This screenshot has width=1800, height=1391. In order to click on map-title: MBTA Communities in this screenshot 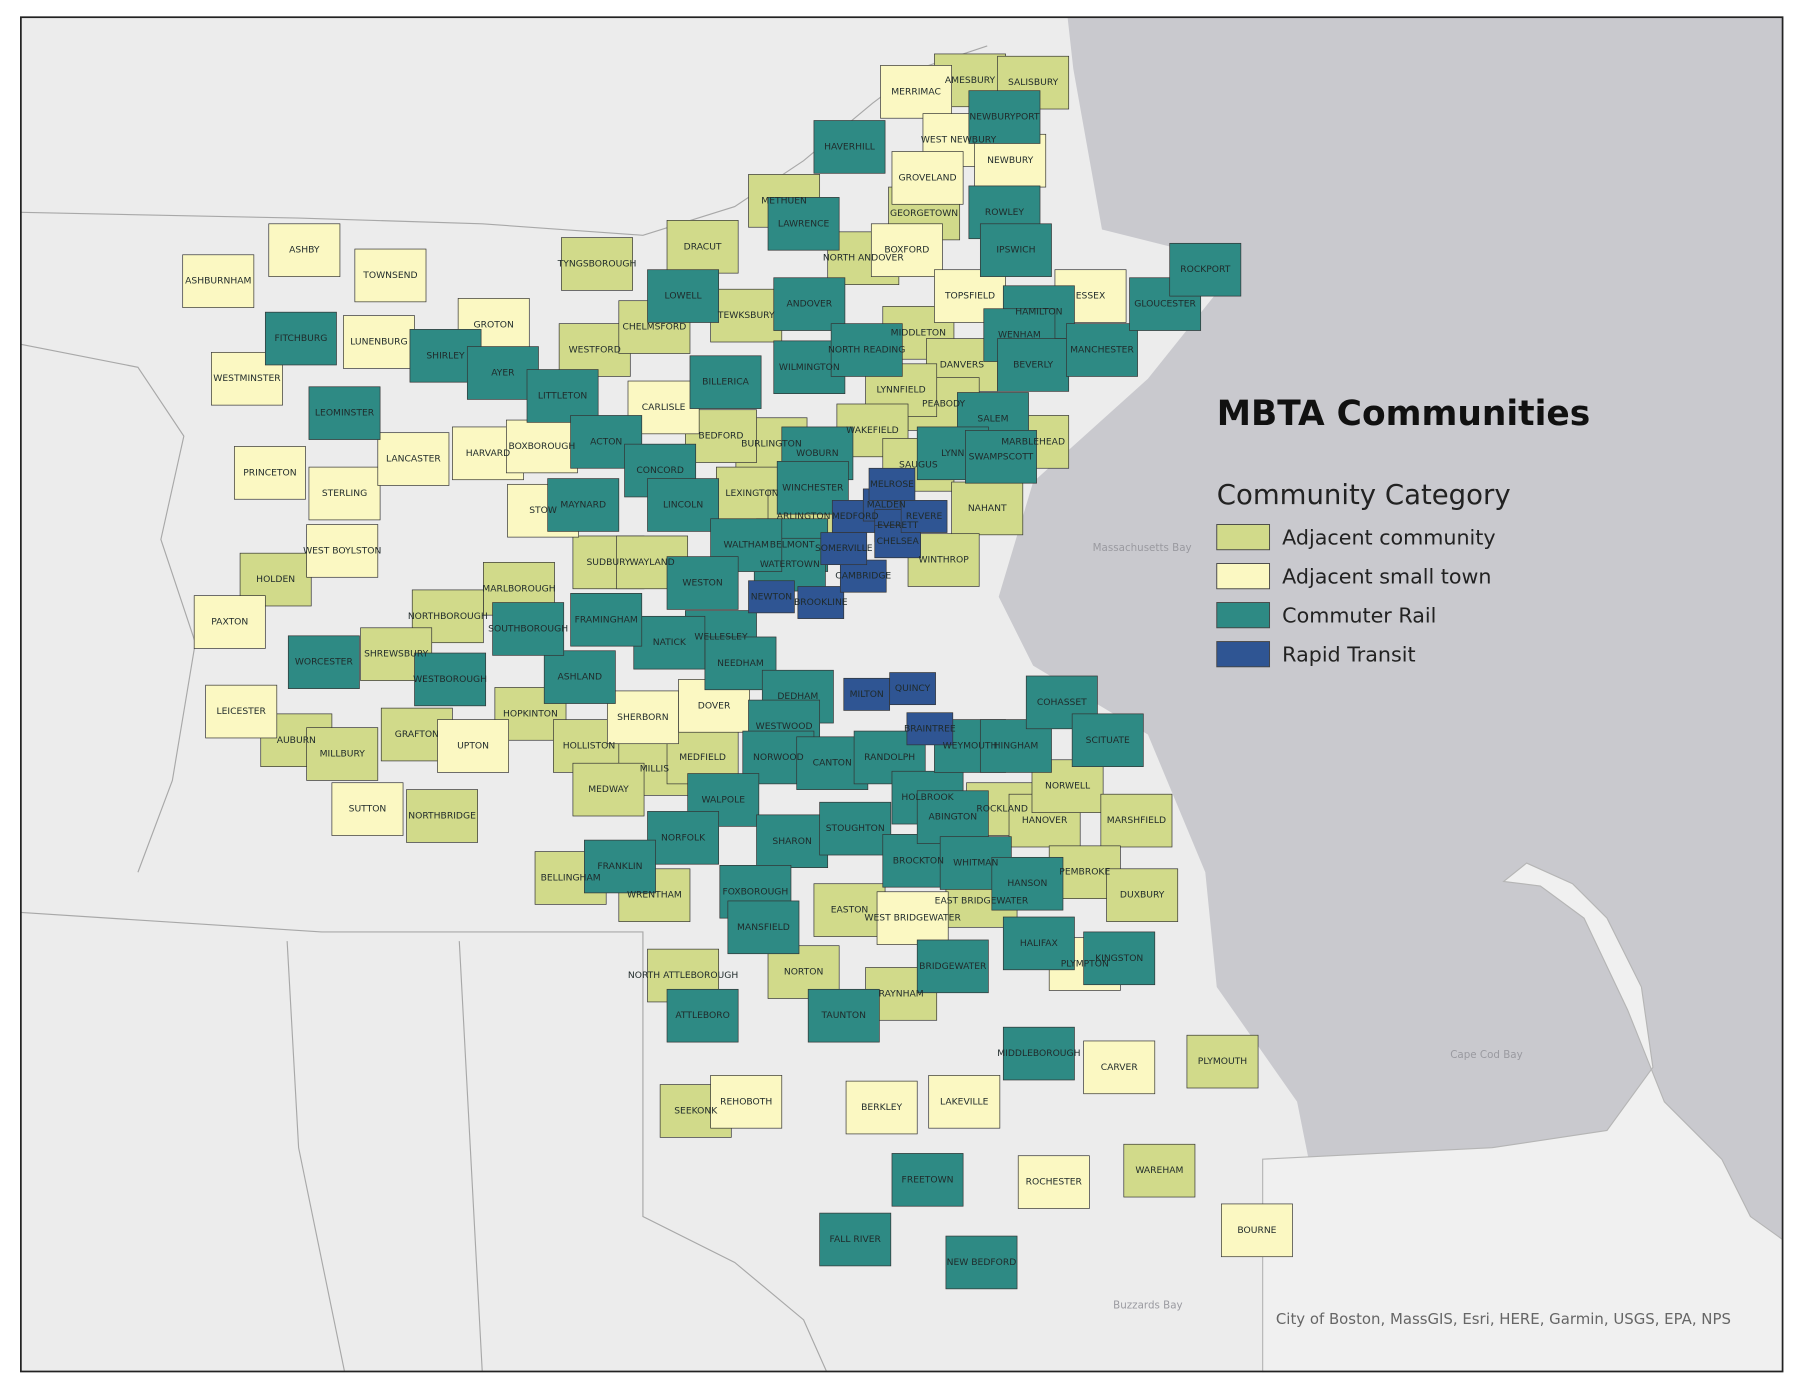, I will do `click(1403, 414)`.